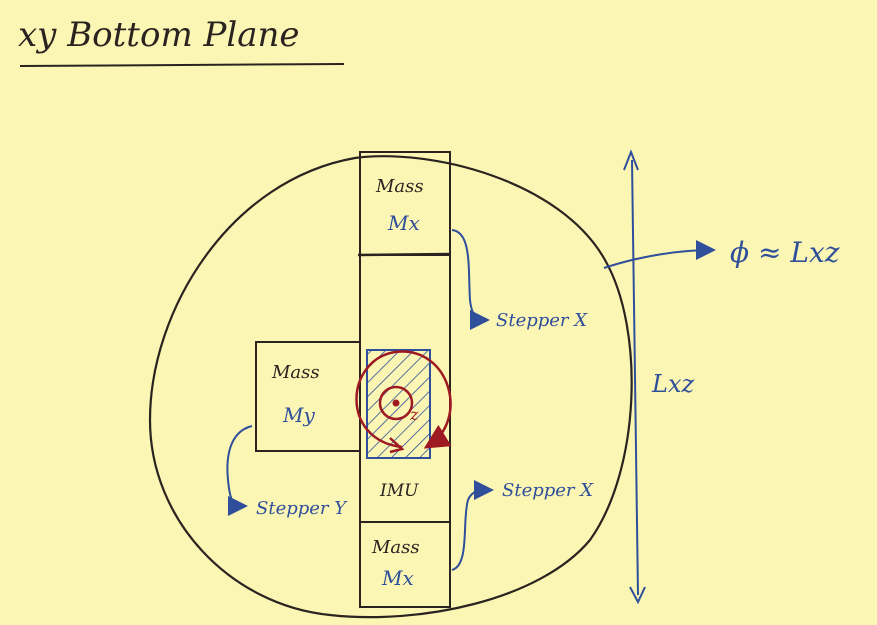 This screenshot has width=877, height=625. Describe the element at coordinates (405, 203) in the screenshot. I see `mass-mx-top-box` at that location.